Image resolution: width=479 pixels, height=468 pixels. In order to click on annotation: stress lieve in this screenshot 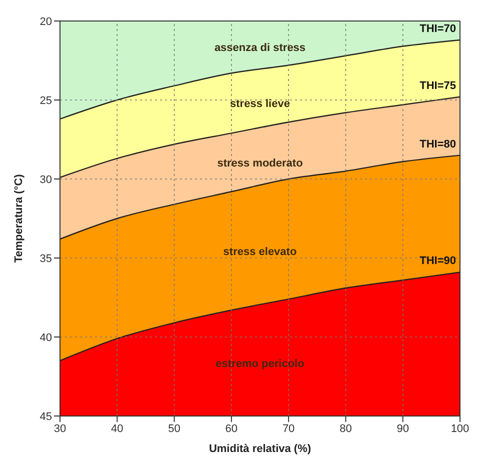, I will do `click(260, 104)`.